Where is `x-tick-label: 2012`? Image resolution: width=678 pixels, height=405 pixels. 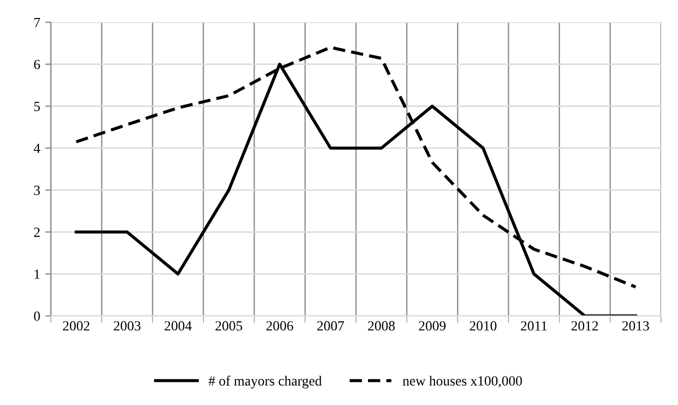 x-tick-label: 2012 is located at coordinates (584, 326).